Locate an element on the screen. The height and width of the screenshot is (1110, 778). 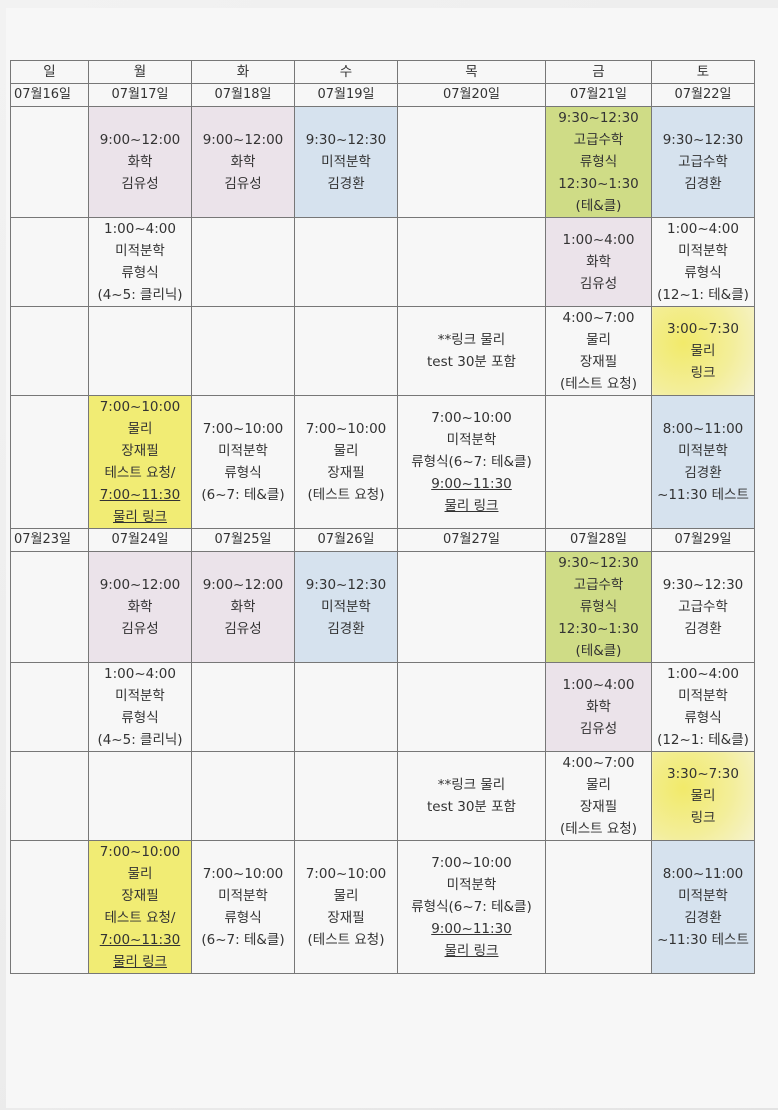
class-cell: 7:00~10:00 미적분학 류형식 (6~7: 테&클) is located at coordinates (243, 907).